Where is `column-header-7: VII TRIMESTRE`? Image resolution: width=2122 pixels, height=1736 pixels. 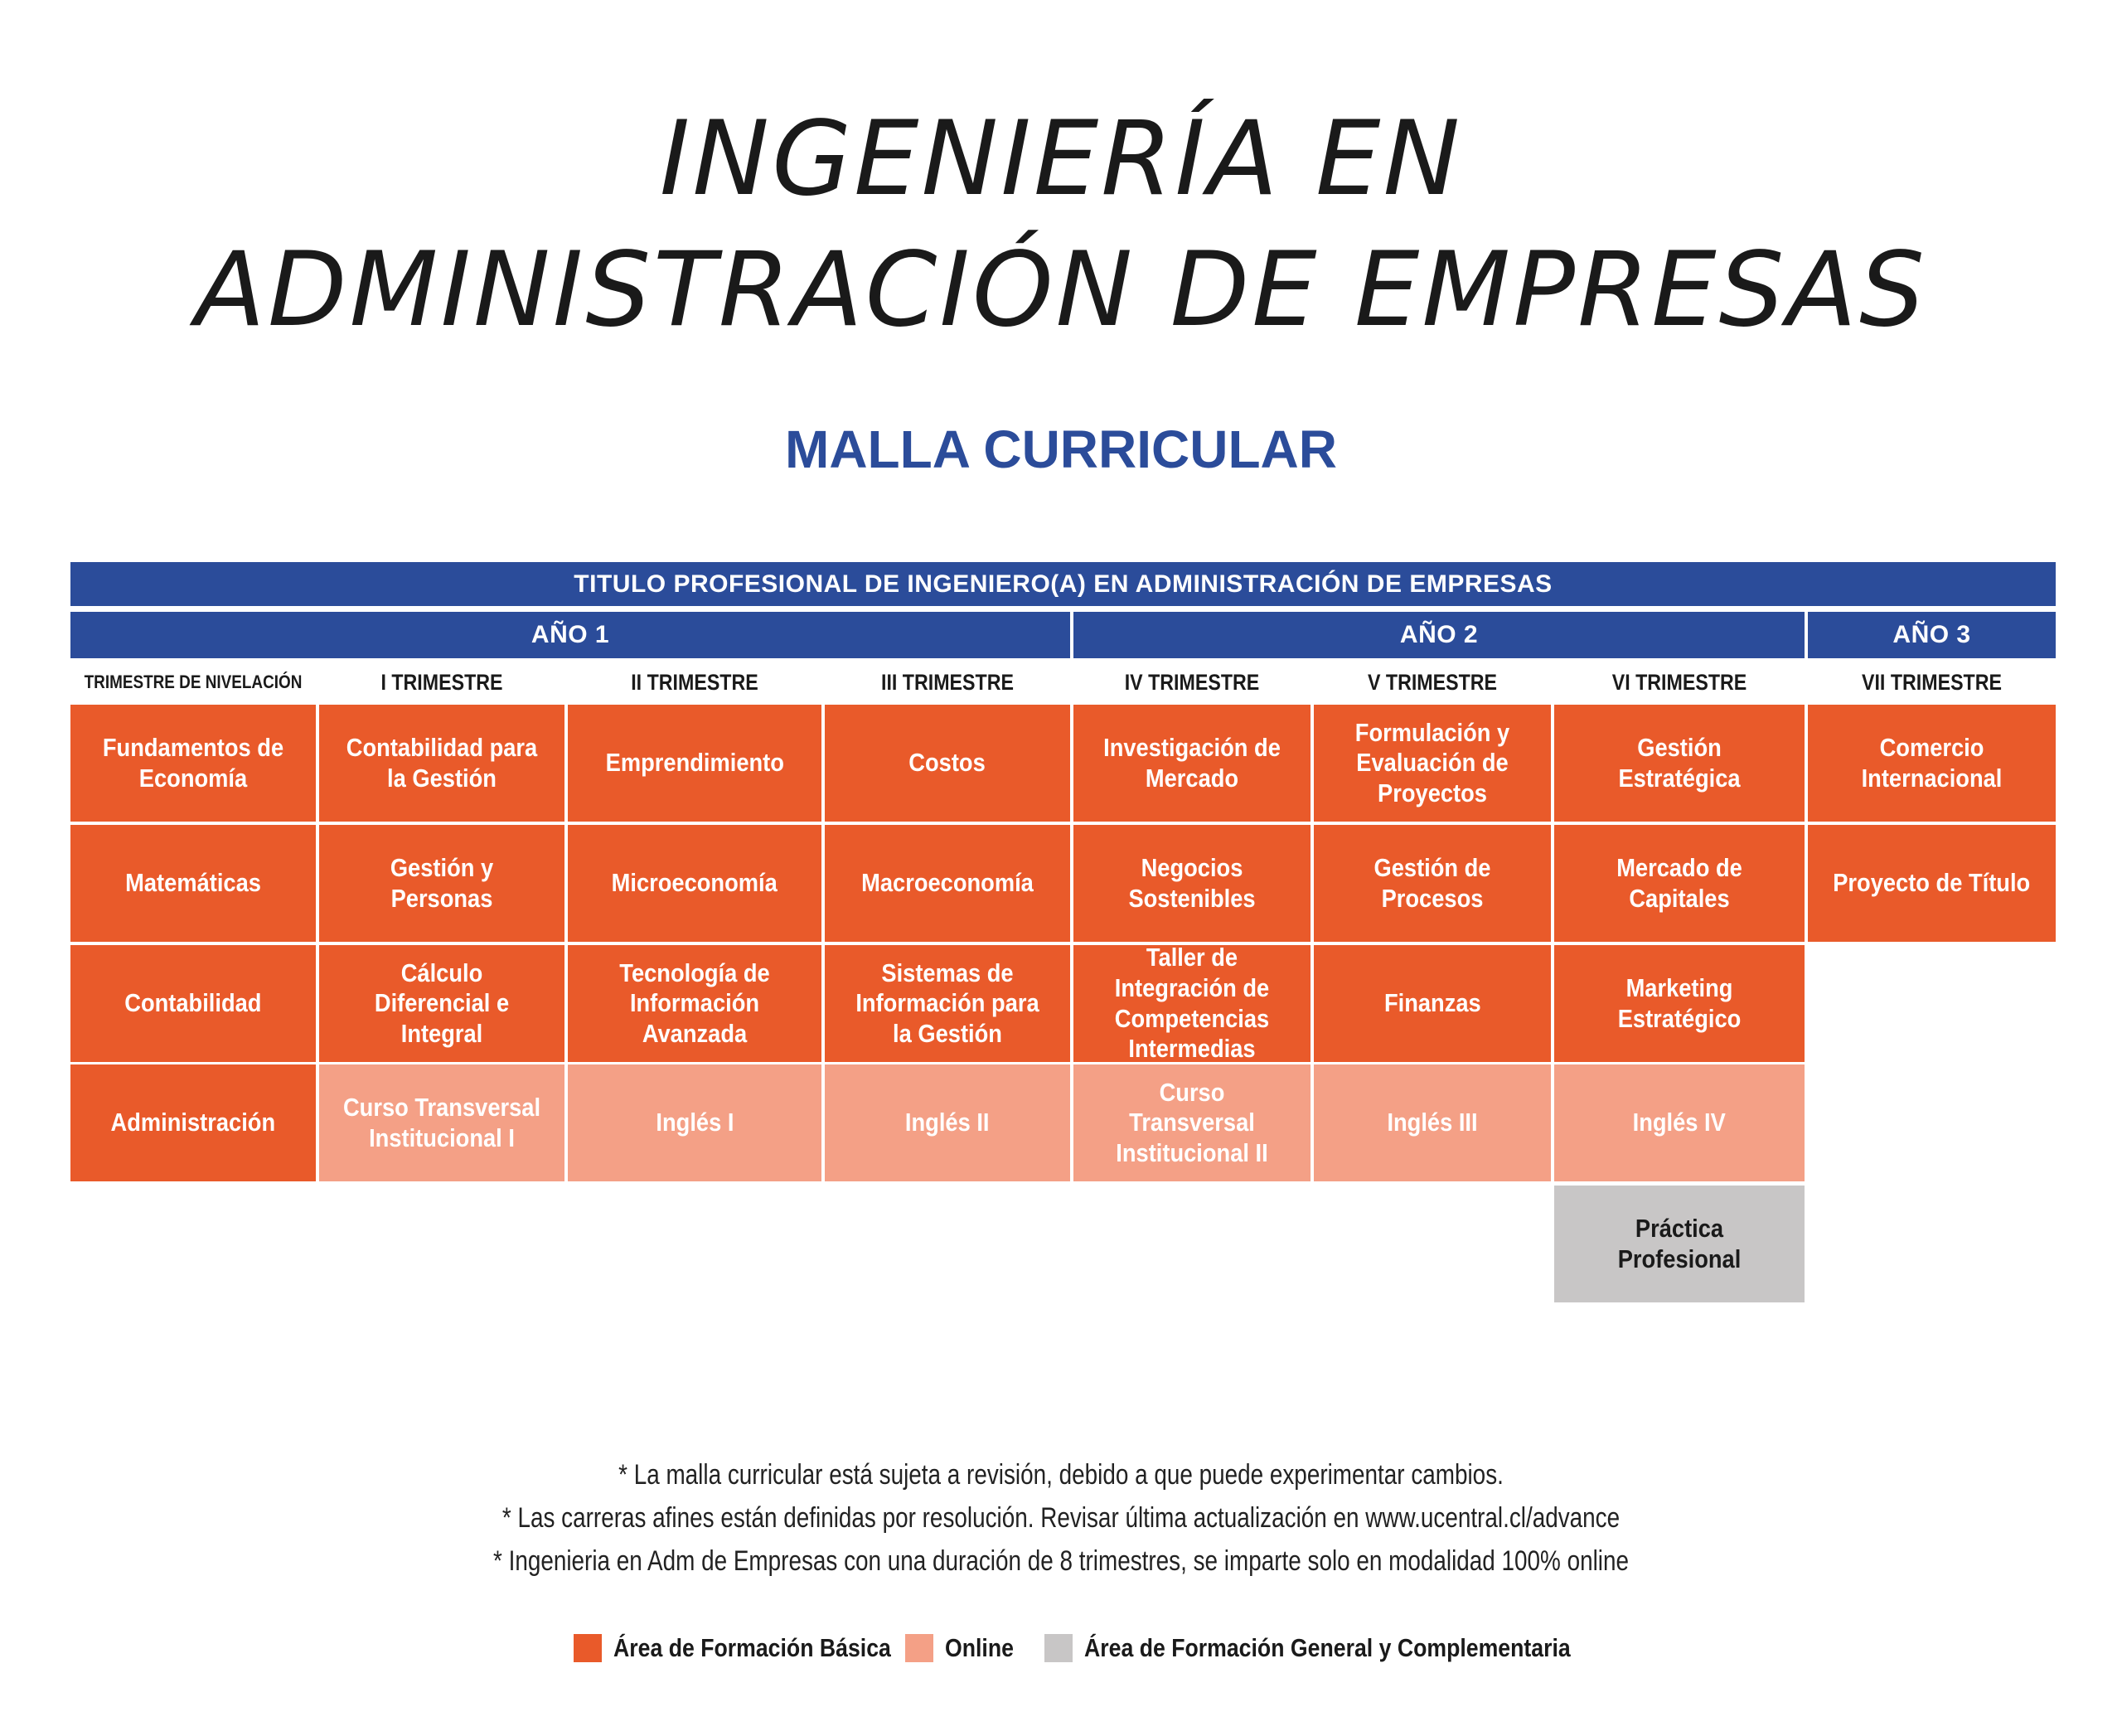 column-header-7: VII TRIMESTRE is located at coordinates (1931, 682).